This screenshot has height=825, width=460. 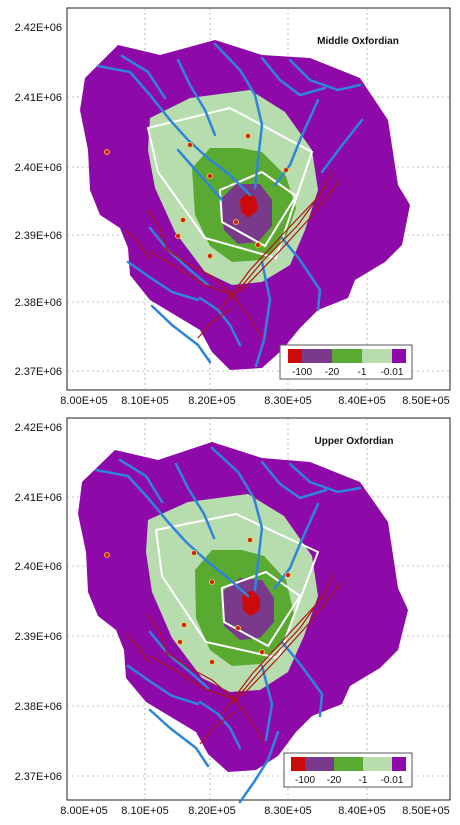 What do you see at coordinates (354, 441) in the screenshot?
I see `panel-title: Upper Oxfordian` at bounding box center [354, 441].